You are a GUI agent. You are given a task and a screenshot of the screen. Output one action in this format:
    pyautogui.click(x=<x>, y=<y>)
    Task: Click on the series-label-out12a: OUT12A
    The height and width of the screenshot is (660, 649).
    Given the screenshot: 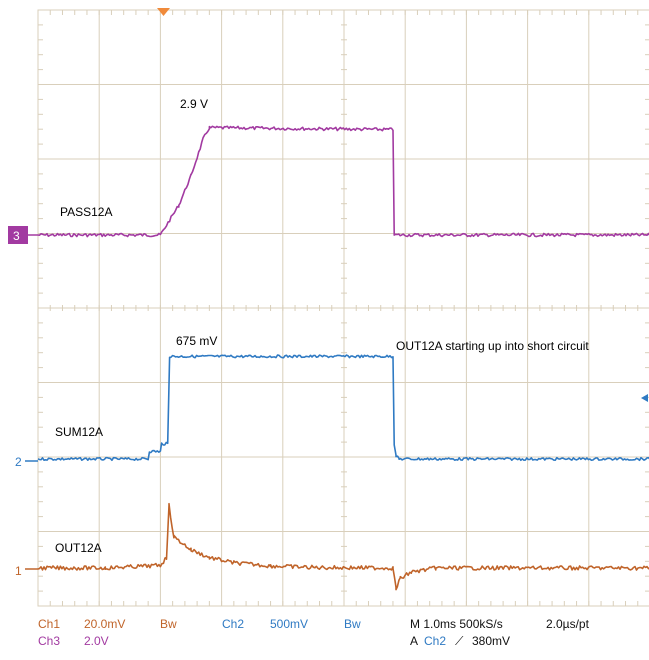 What is the action you would take?
    pyautogui.click(x=78, y=548)
    